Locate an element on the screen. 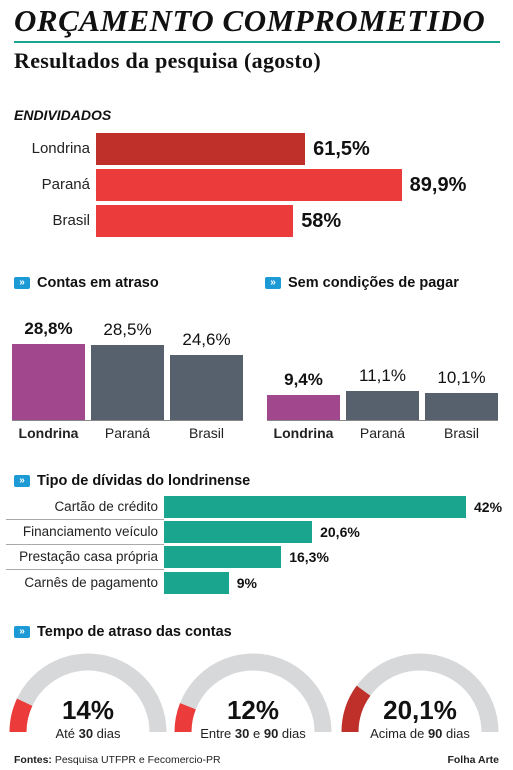 The image size is (513, 770). bar-value-label: 42% is located at coordinates (488, 507).